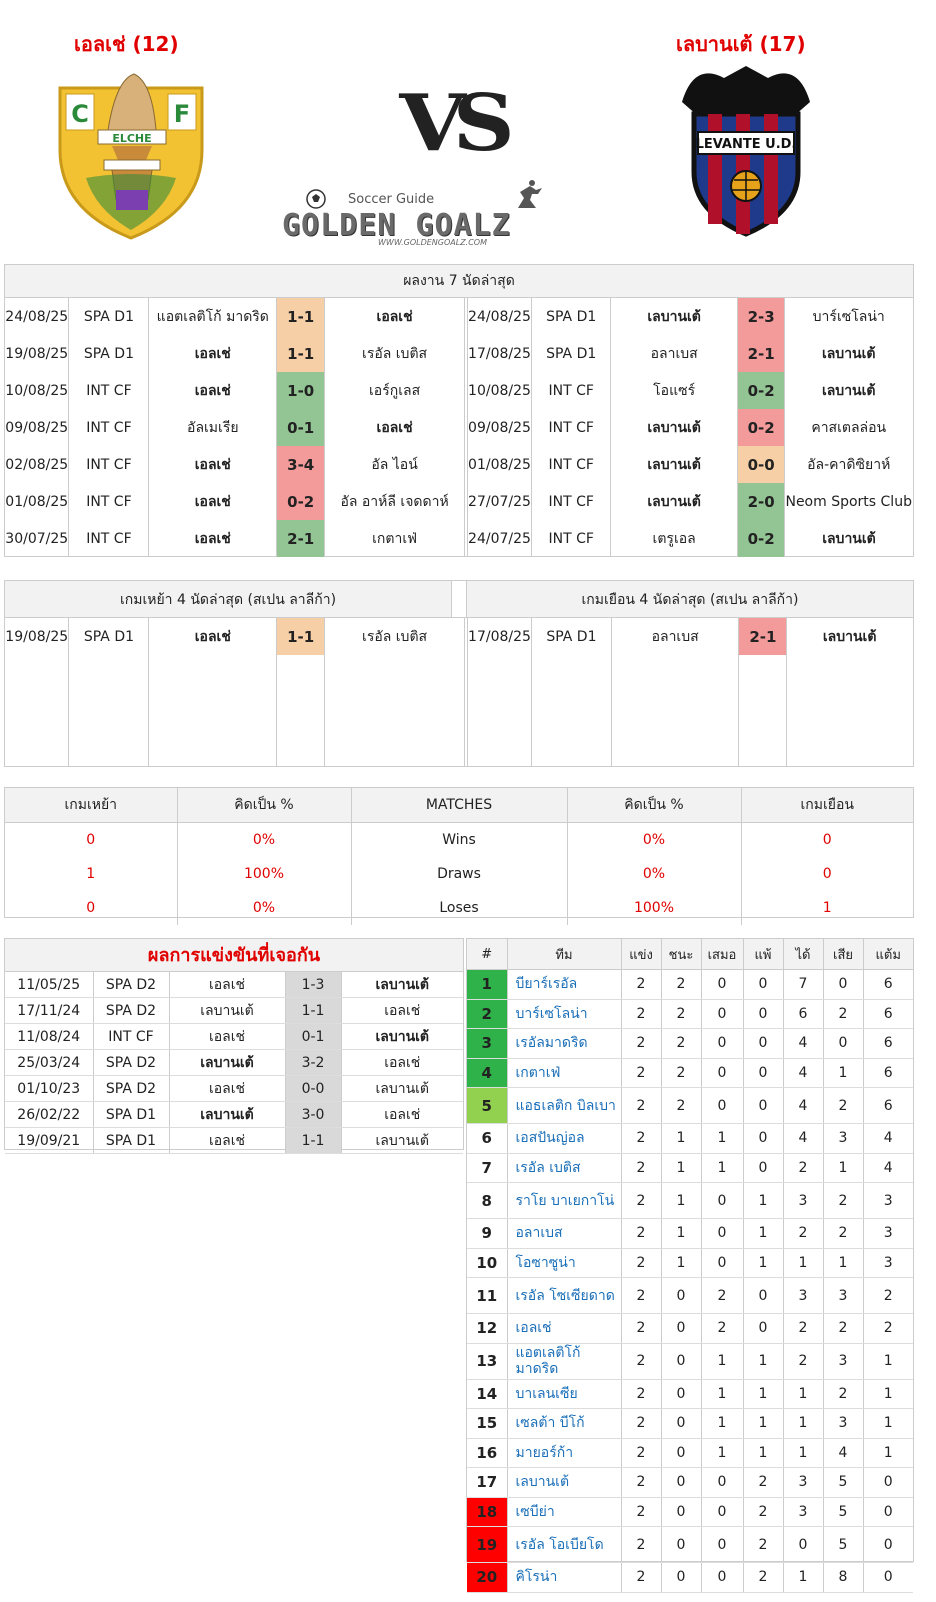  Describe the element at coordinates (564, 1168) in the screenshot. I see `league-team-link: เรอัล เบติส` at that location.